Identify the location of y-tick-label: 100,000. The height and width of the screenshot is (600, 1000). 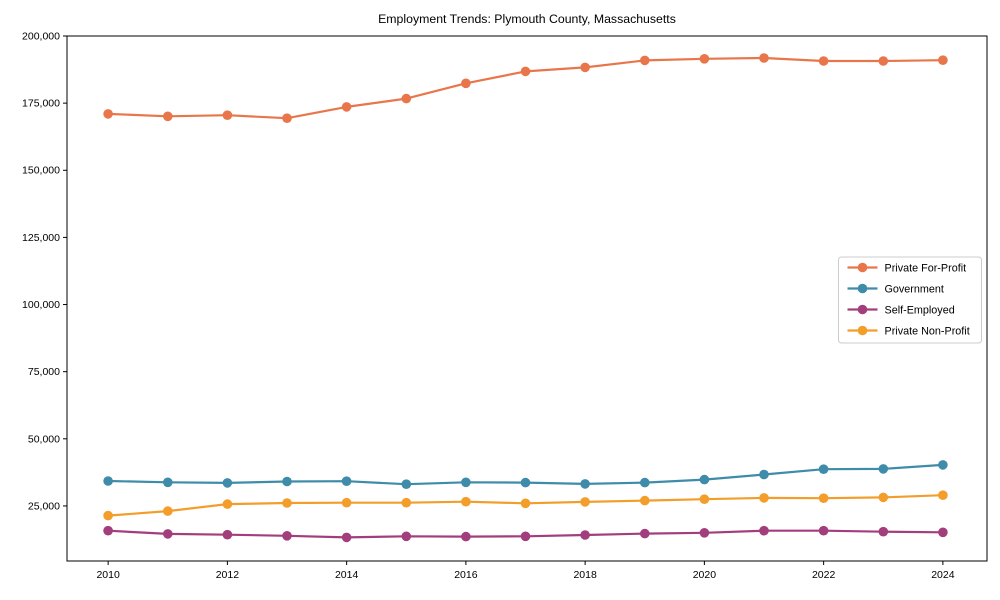
(41, 305).